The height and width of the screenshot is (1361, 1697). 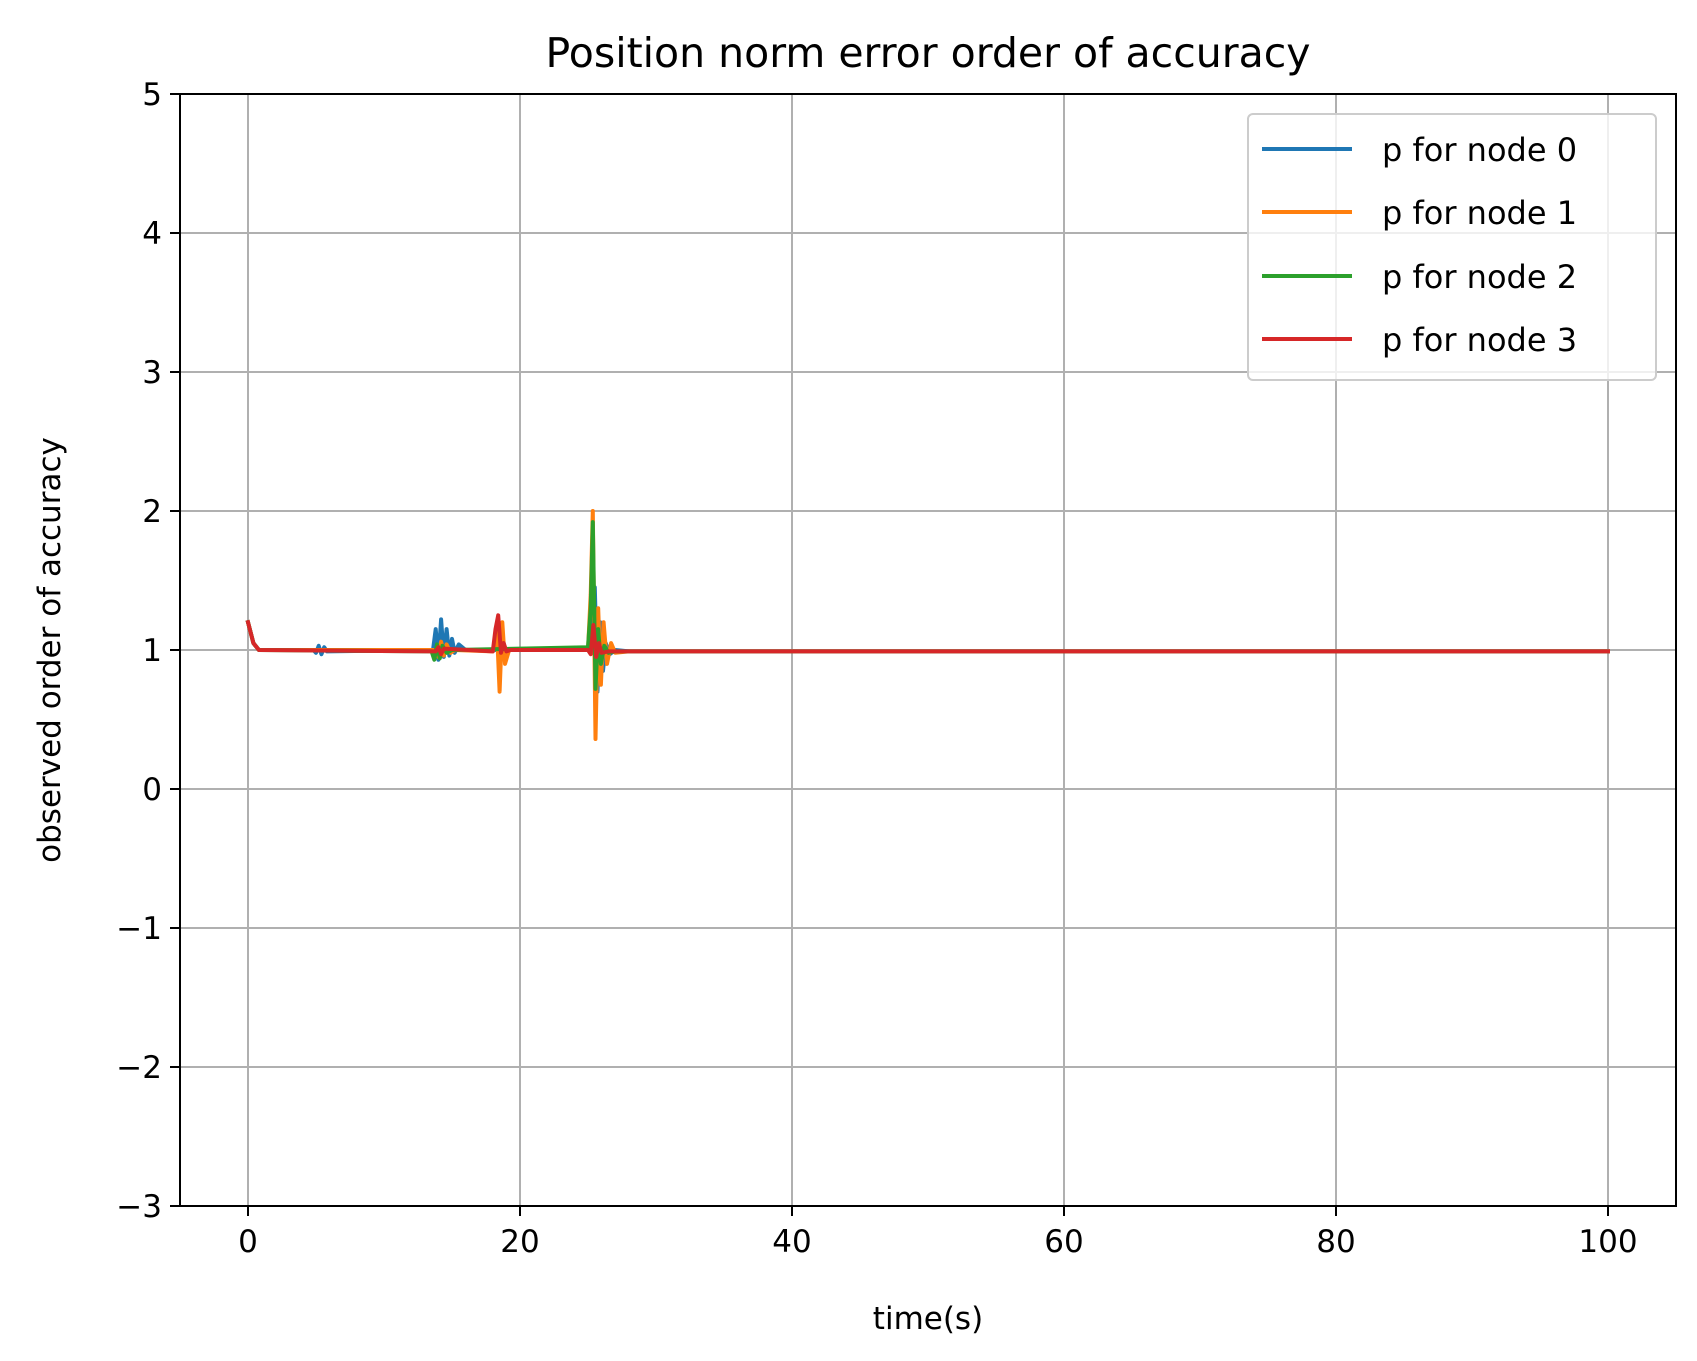 I want to click on y-tick-label: 2, so click(x=152, y=512).